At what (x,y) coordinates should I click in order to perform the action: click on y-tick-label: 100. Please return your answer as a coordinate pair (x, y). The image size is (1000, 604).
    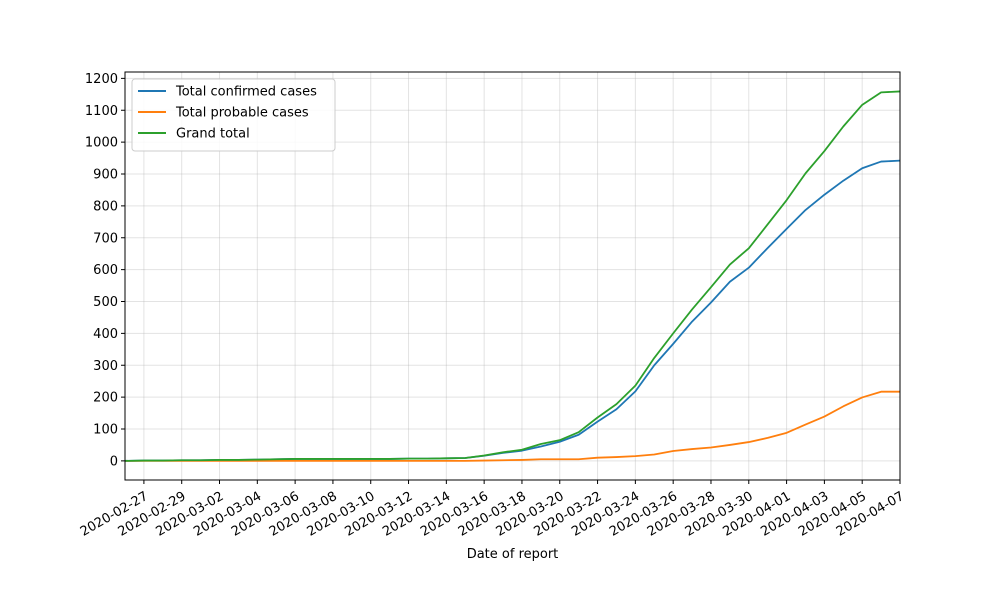
    Looking at the image, I should click on (105, 430).